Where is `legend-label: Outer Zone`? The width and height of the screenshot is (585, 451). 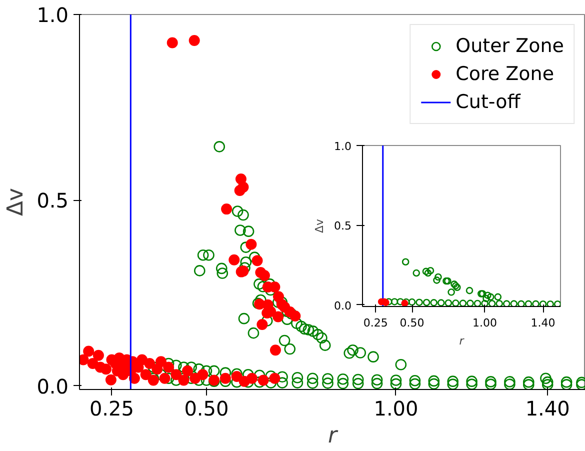
legend-label: Outer Zone is located at coordinates (510, 46).